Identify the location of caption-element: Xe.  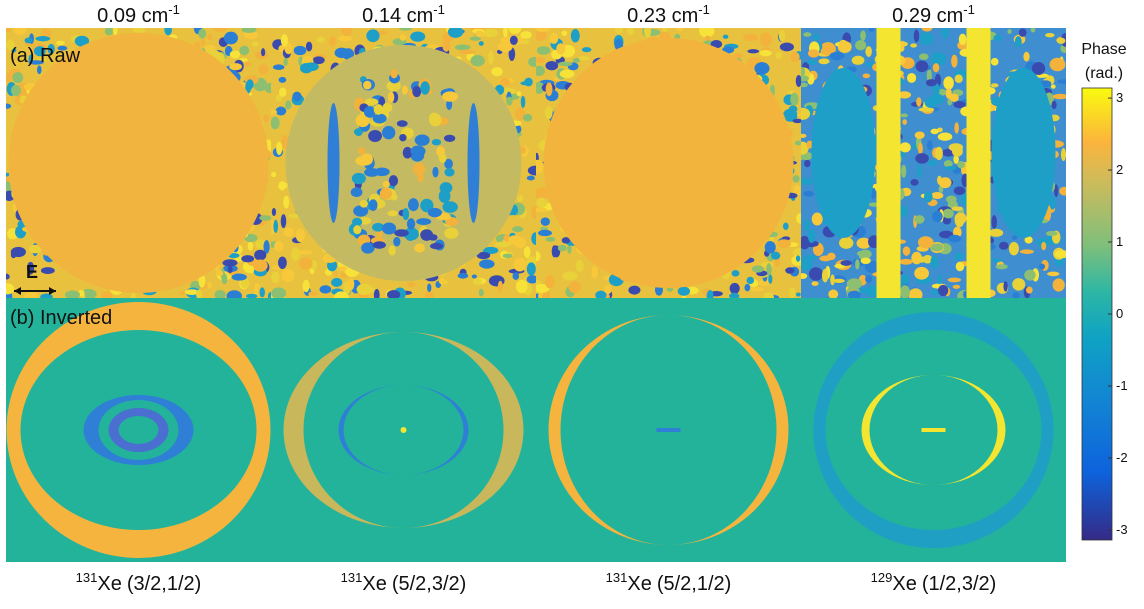
(374, 584).